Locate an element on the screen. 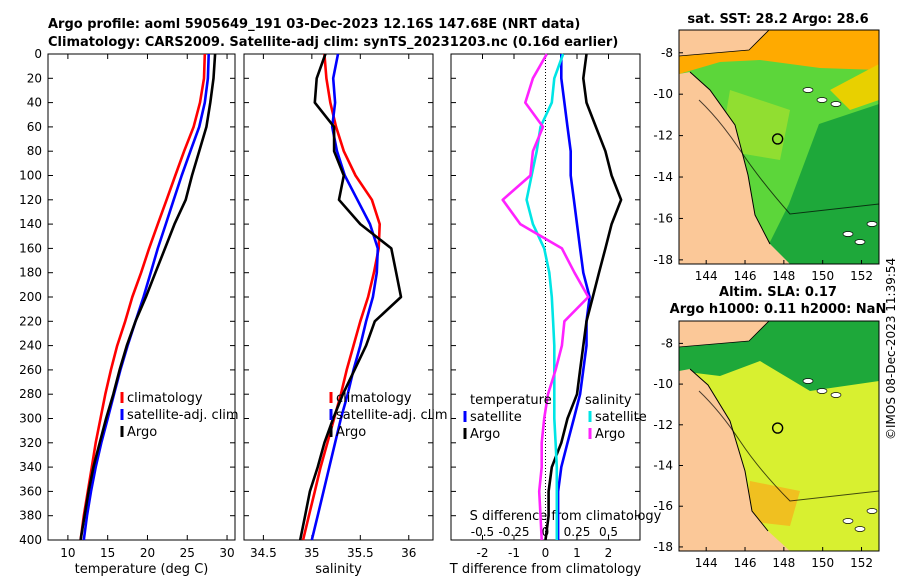 This screenshot has height=584, width=900. y-tick-label: 160 is located at coordinates (30, 248).